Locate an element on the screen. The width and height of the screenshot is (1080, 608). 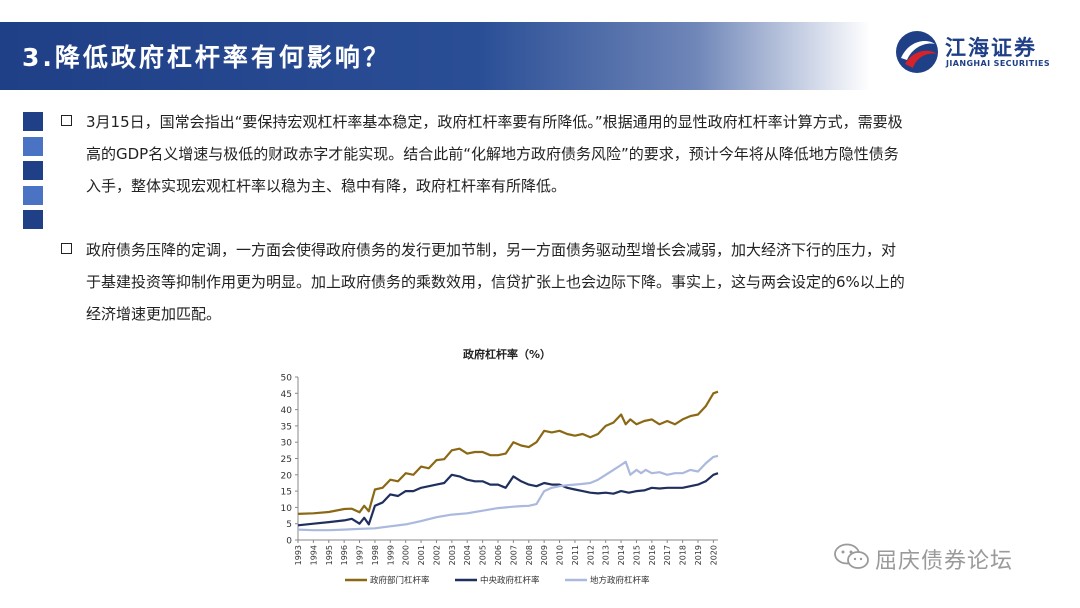
jianghai-logo-icon is located at coordinates (917, 52).